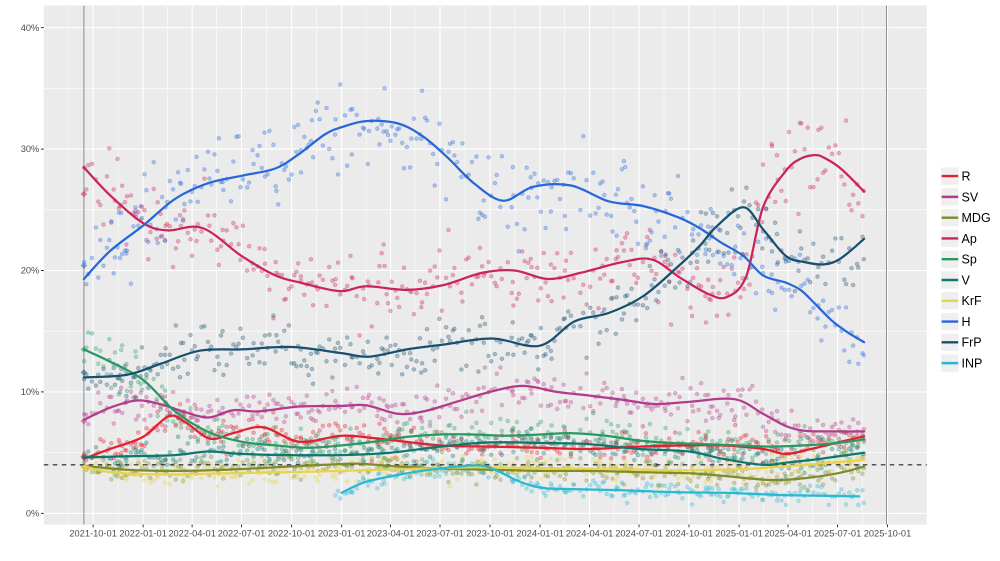 This screenshot has height=561, width=1000. What do you see at coordinates (972, 301) in the screenshot?
I see `svg-text: KrF` at bounding box center [972, 301].